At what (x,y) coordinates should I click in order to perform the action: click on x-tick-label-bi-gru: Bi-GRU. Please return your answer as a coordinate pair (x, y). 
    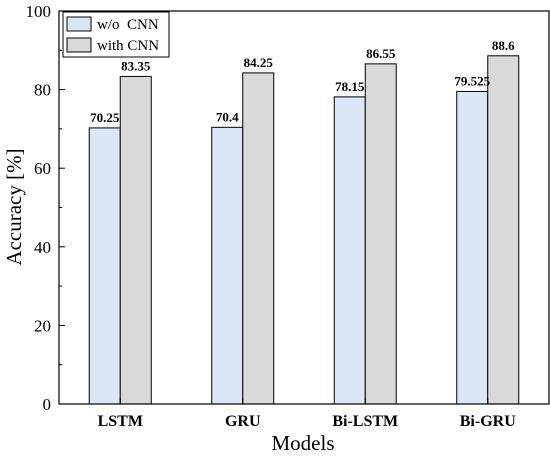
    Looking at the image, I should click on (488, 421).